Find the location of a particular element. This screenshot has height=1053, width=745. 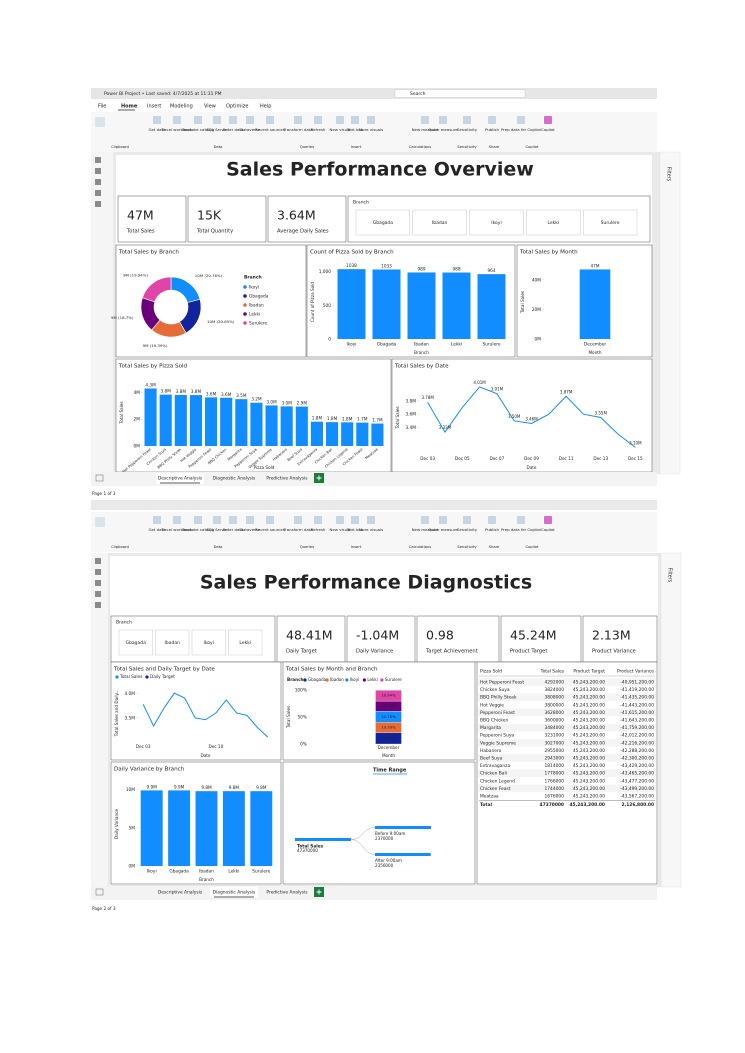

kpi-label: Target Achievement is located at coordinates (451, 652).